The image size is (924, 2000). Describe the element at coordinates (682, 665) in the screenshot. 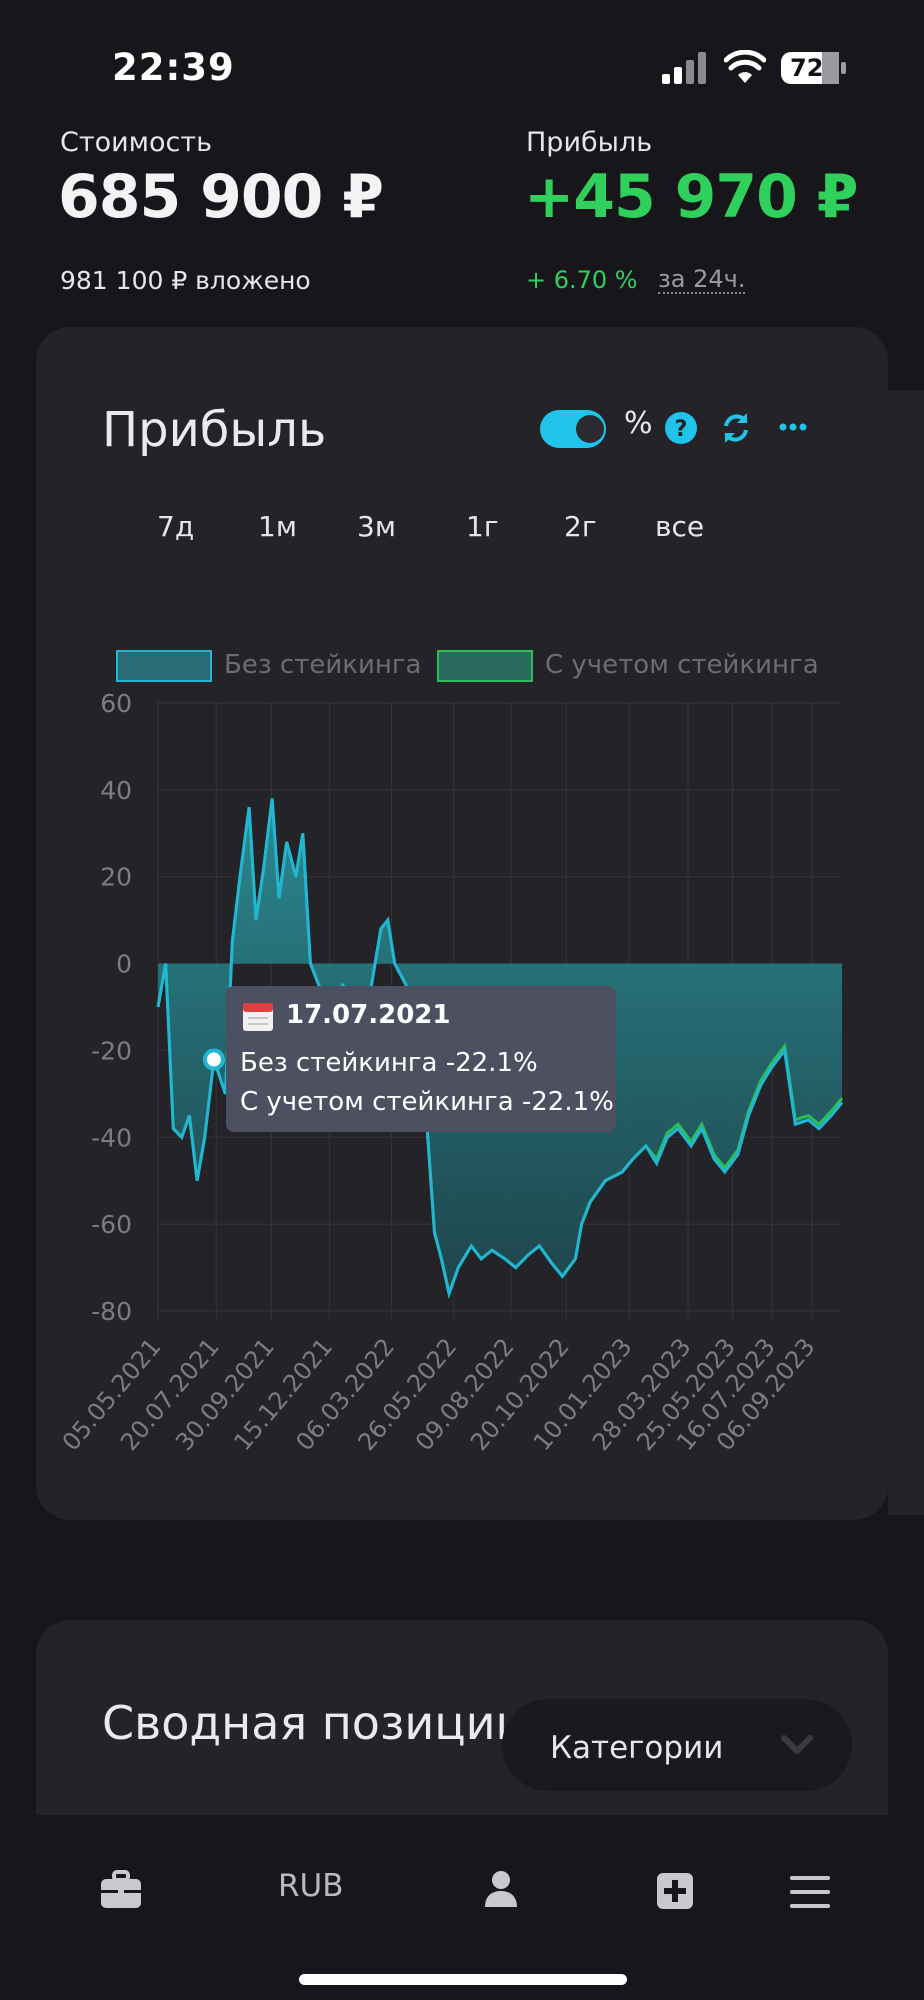

I see `legend-label-with-staking: С учетом стейкинга` at that location.